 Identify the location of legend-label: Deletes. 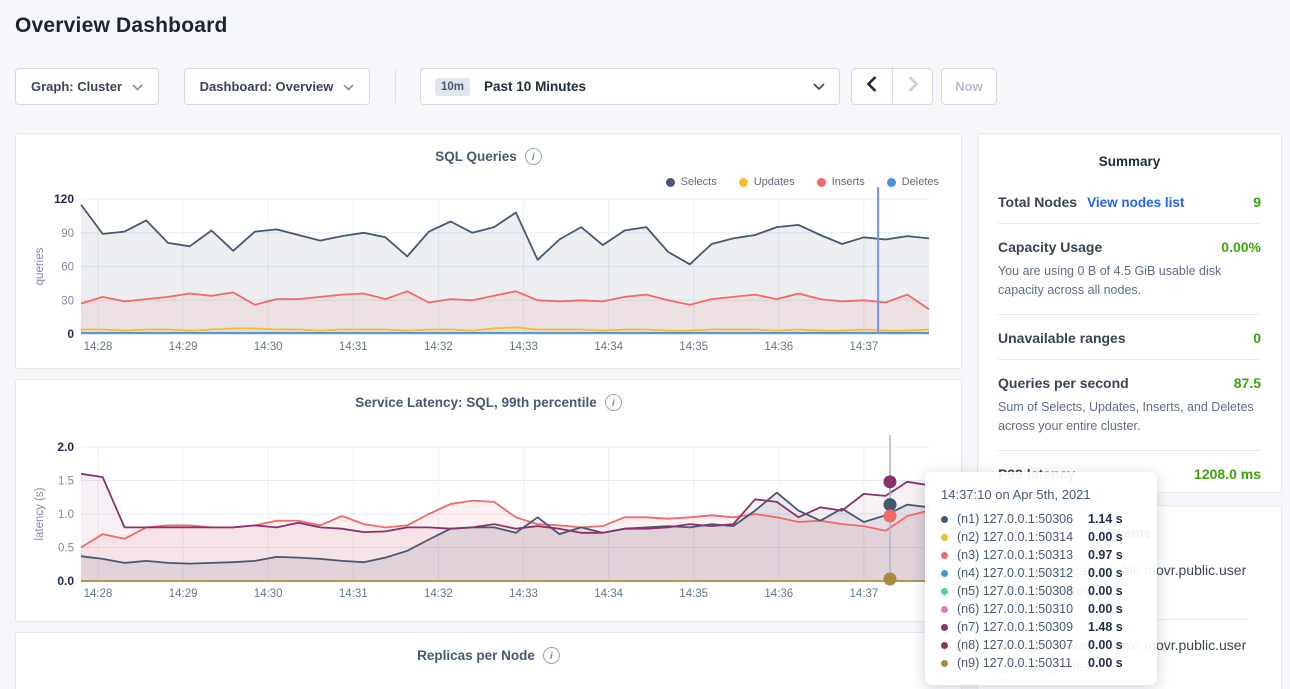
(920, 182).